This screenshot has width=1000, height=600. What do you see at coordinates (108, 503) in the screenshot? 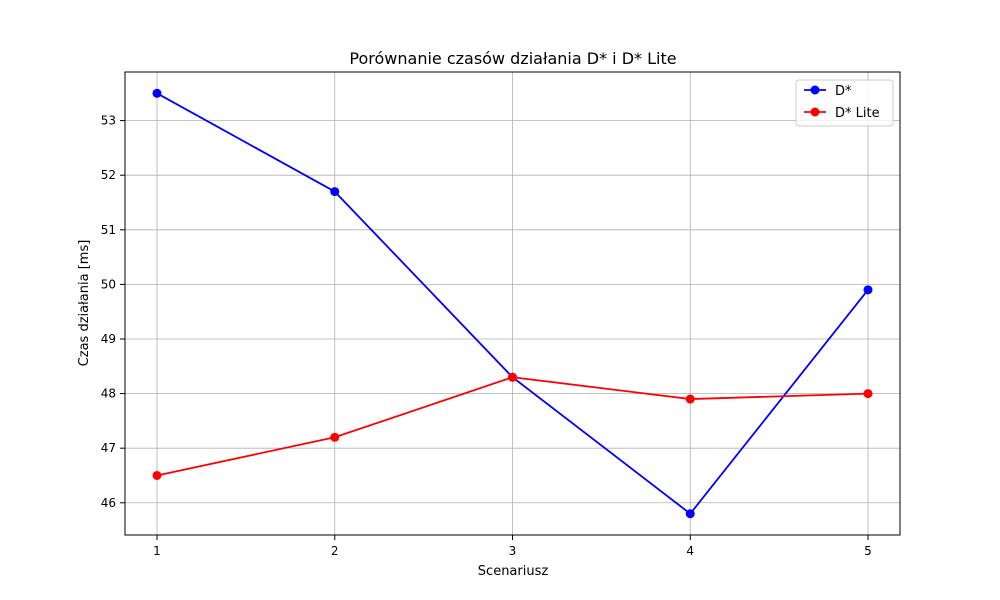
I see `y-tick-label: 46` at bounding box center [108, 503].